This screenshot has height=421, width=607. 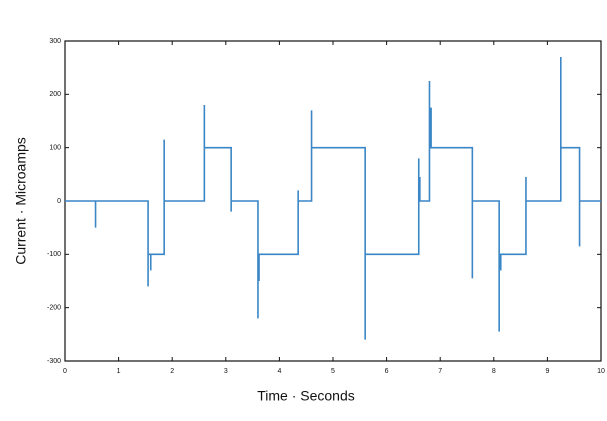 What do you see at coordinates (55, 148) in the screenshot?
I see `y-tick-label: 100` at bounding box center [55, 148].